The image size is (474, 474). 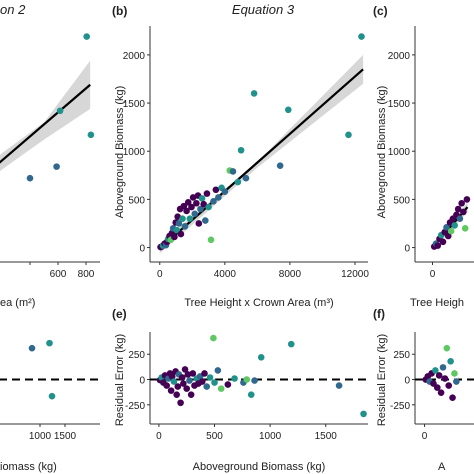 What do you see at coordinates (263, 9) in the screenshot?
I see `panel-b-title: Equation 3` at bounding box center [263, 9].